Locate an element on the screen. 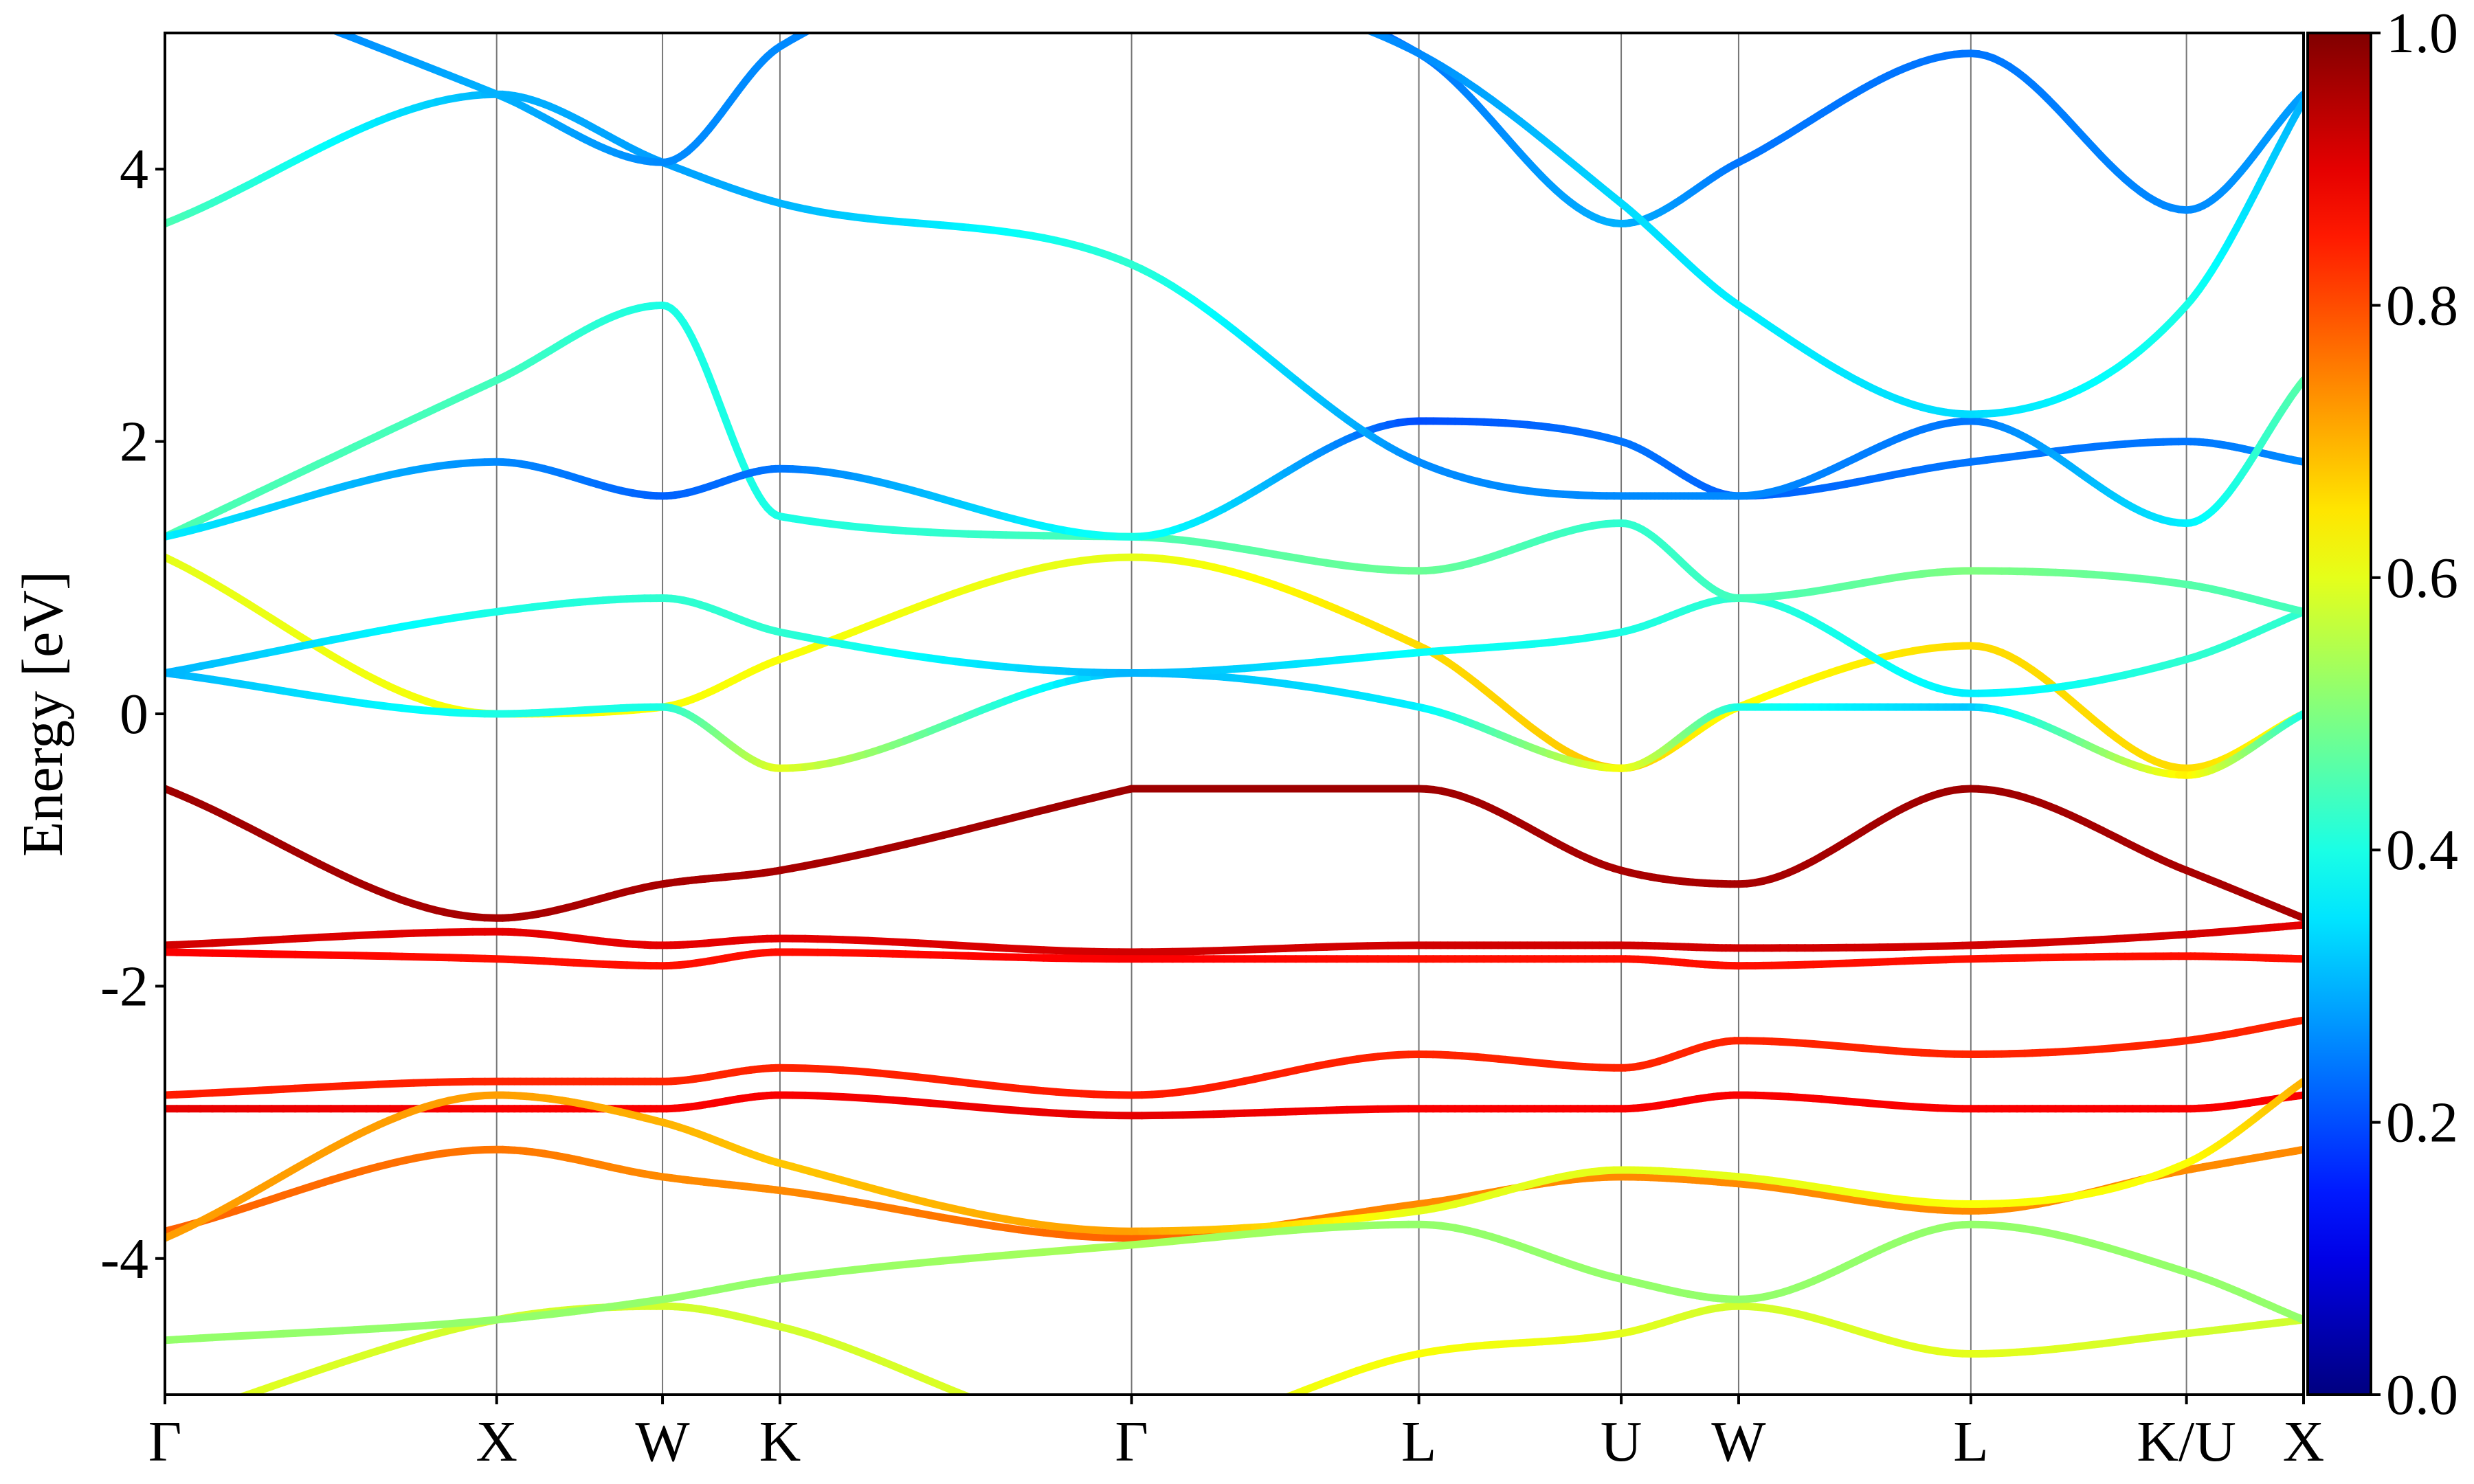 The width and height of the screenshot is (2474, 1484). colorbar-tick-label: 0.0 is located at coordinates (2422, 1395).